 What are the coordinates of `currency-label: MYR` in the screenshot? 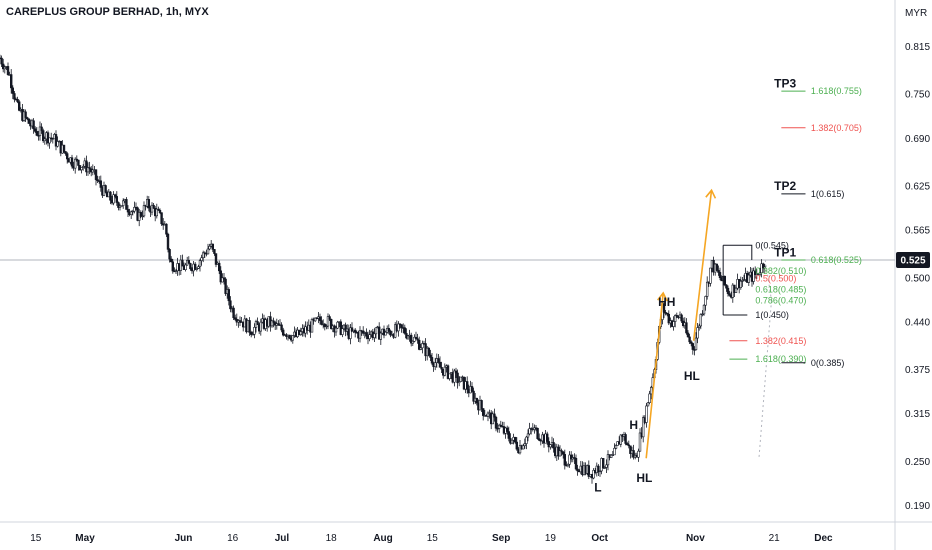 It's located at (916, 13).